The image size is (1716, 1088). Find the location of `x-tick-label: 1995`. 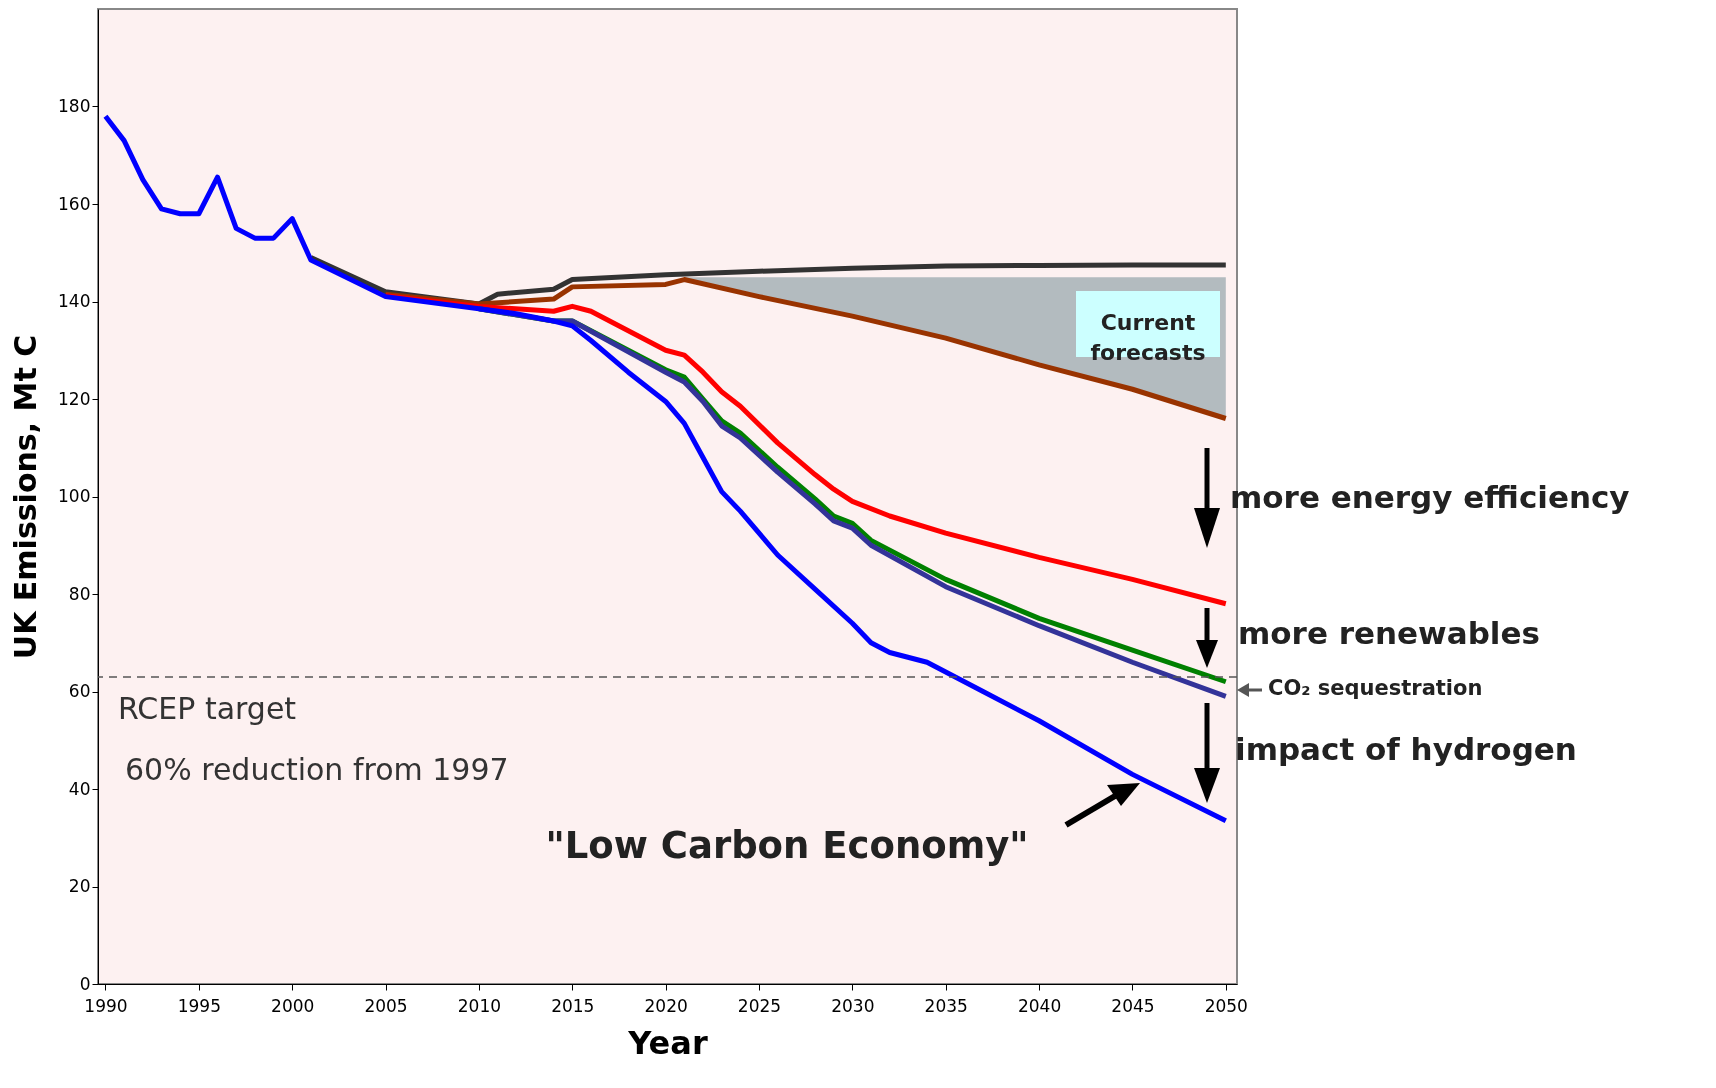

x-tick-label: 1995 is located at coordinates (199, 1005).